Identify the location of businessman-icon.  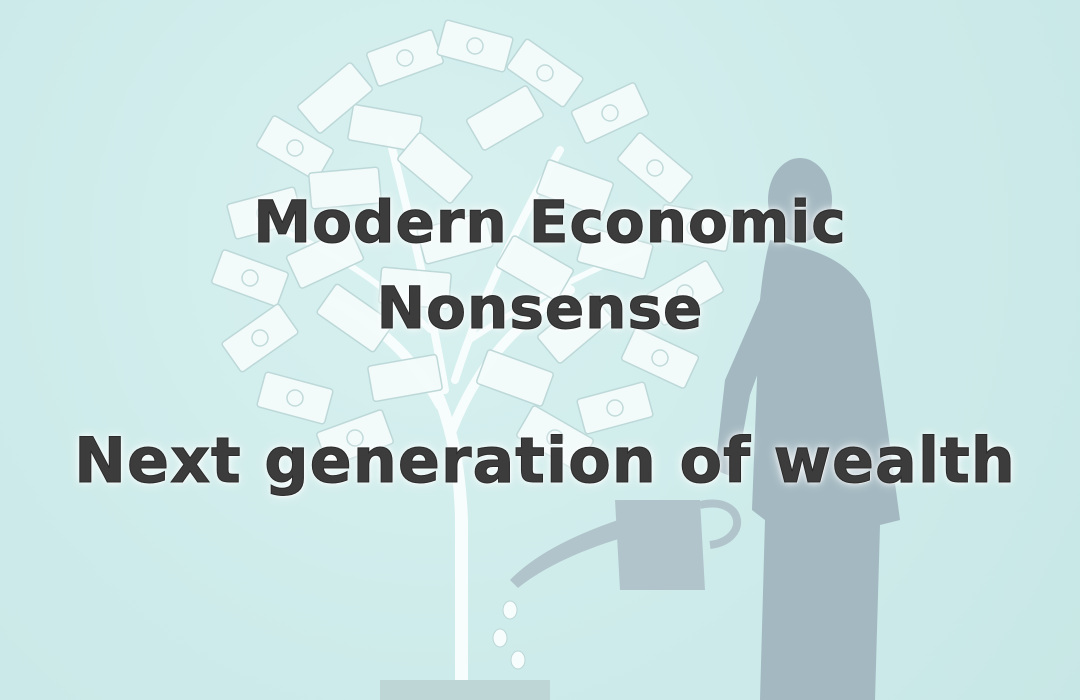
(807, 429).